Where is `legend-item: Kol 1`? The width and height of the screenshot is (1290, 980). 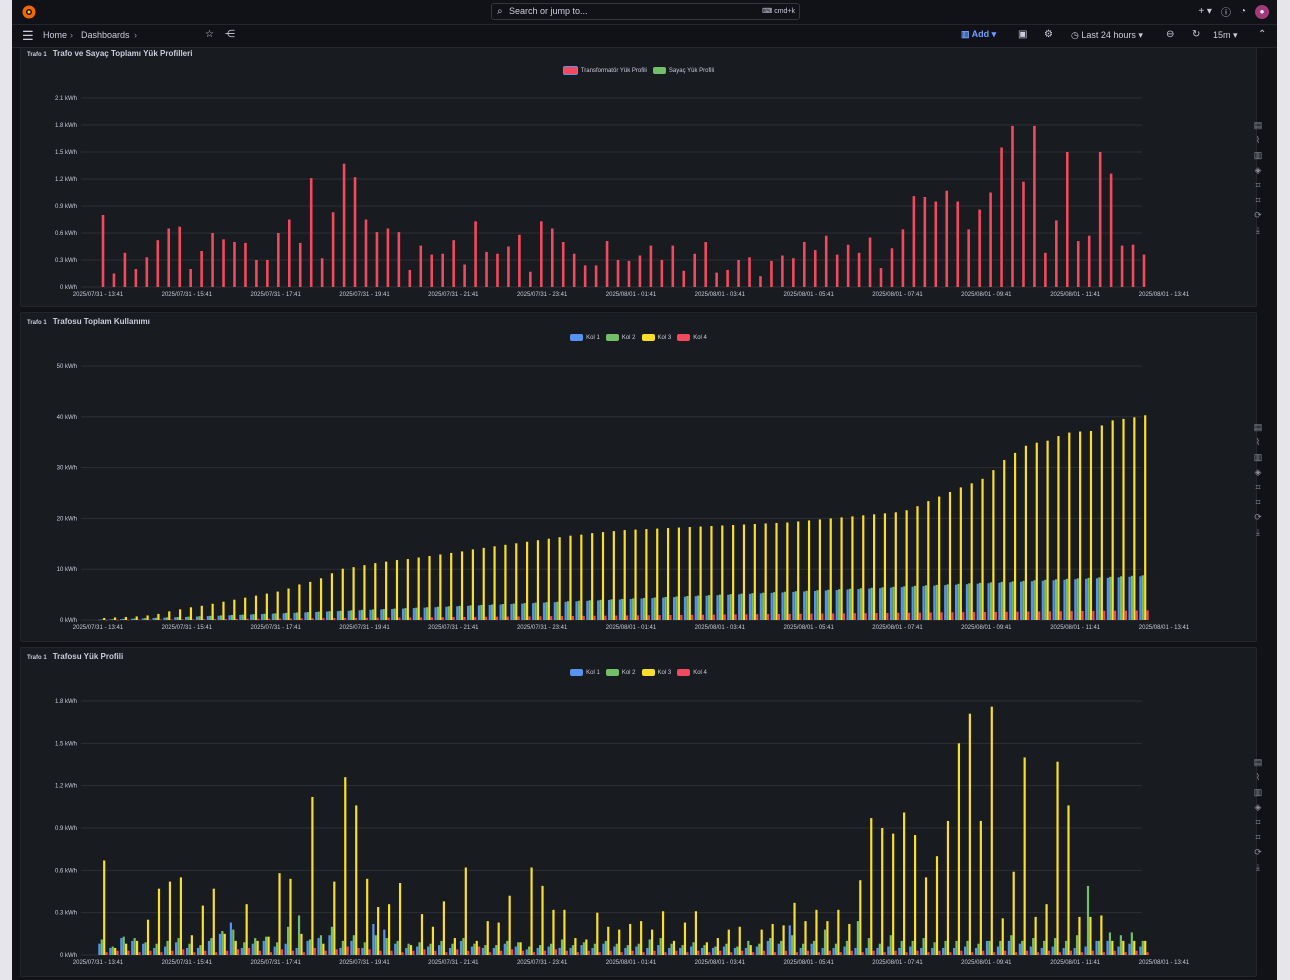 legend-item: Kol 1 is located at coordinates (585, 337).